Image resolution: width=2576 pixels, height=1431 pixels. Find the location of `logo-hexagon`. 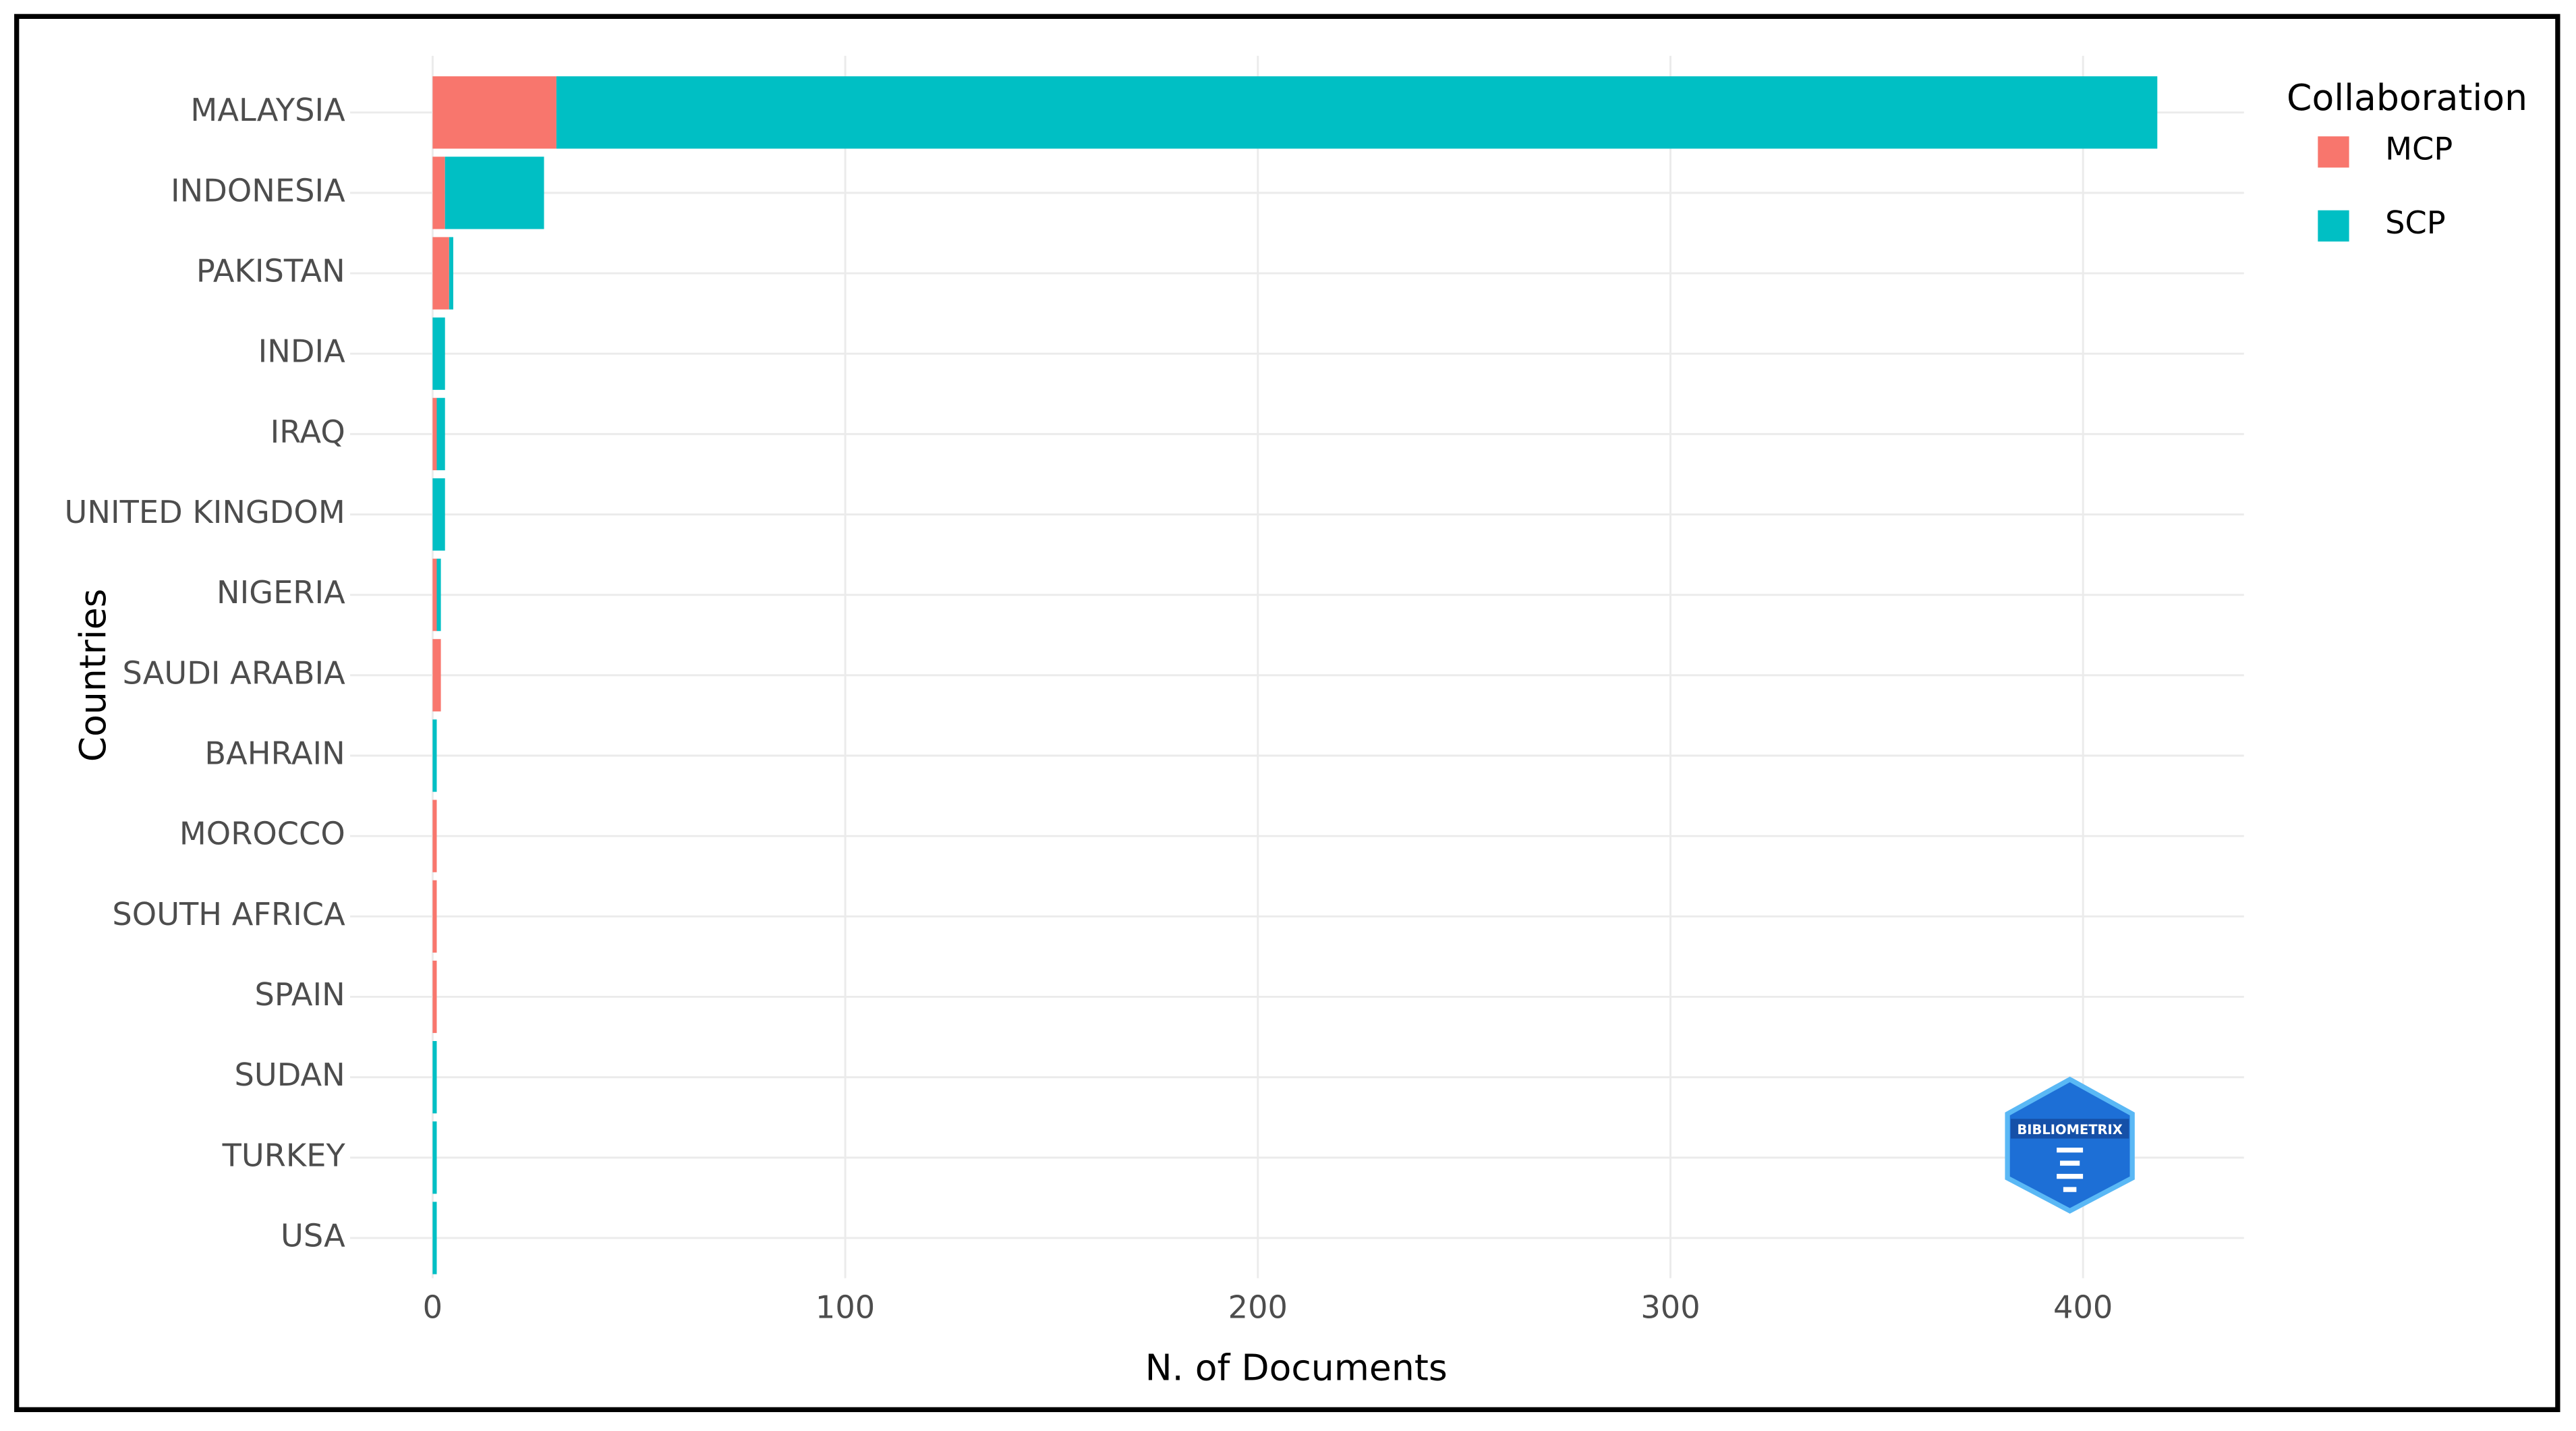

logo-hexagon is located at coordinates (2070, 1145).